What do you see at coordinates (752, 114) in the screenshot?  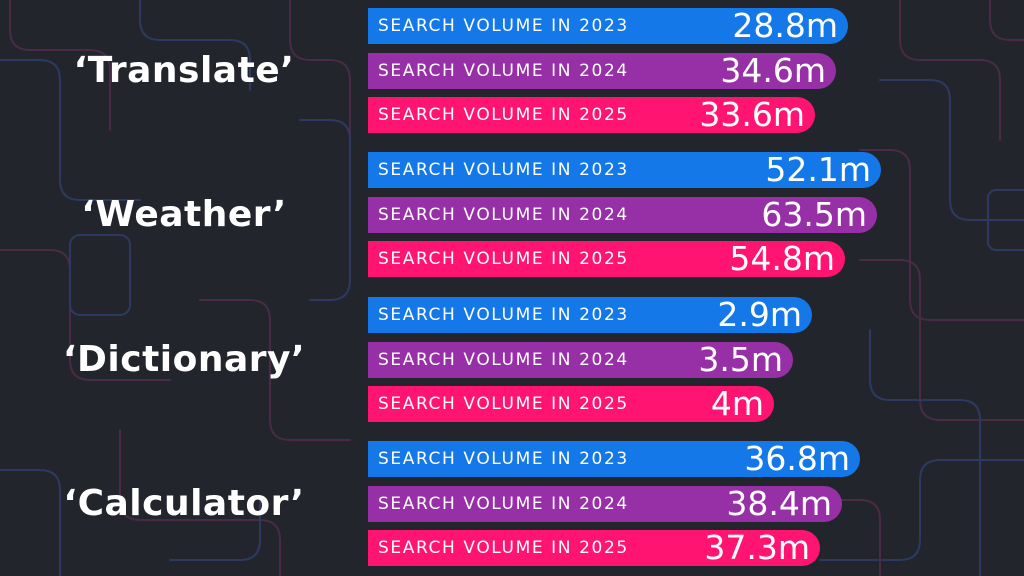 I see `bar-value-label: 33.6m` at bounding box center [752, 114].